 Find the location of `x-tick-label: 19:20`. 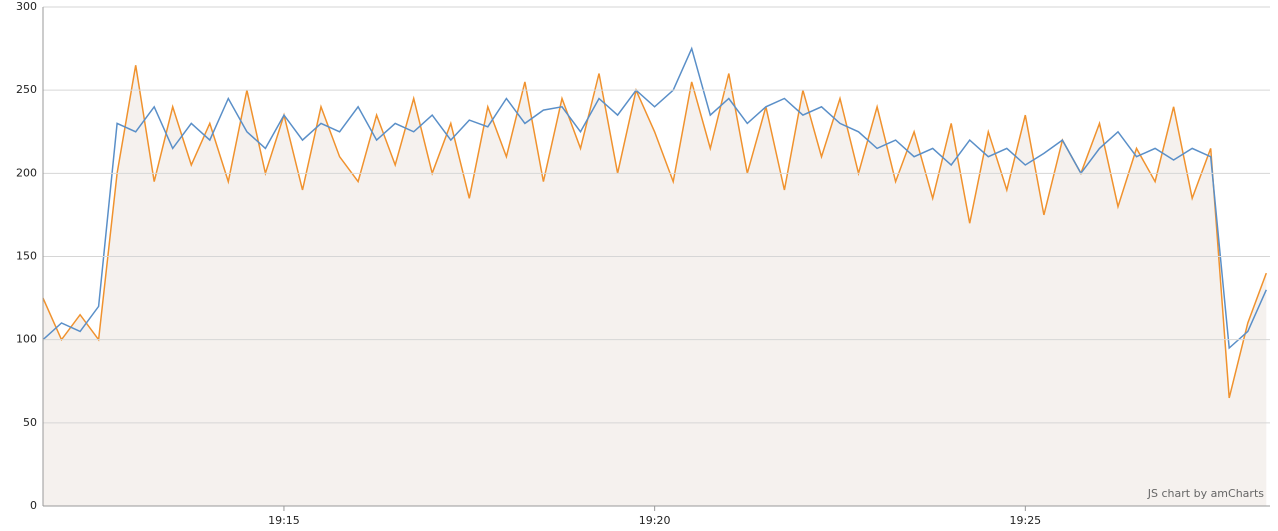

x-tick-label: 19:20 is located at coordinates (655, 520).